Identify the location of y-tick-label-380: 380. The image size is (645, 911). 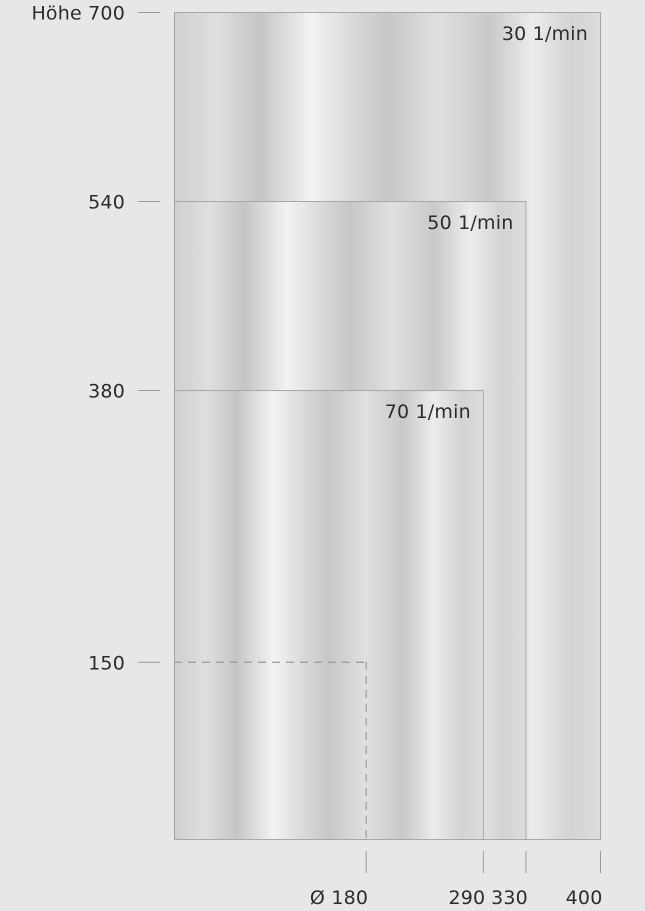
(106, 392).